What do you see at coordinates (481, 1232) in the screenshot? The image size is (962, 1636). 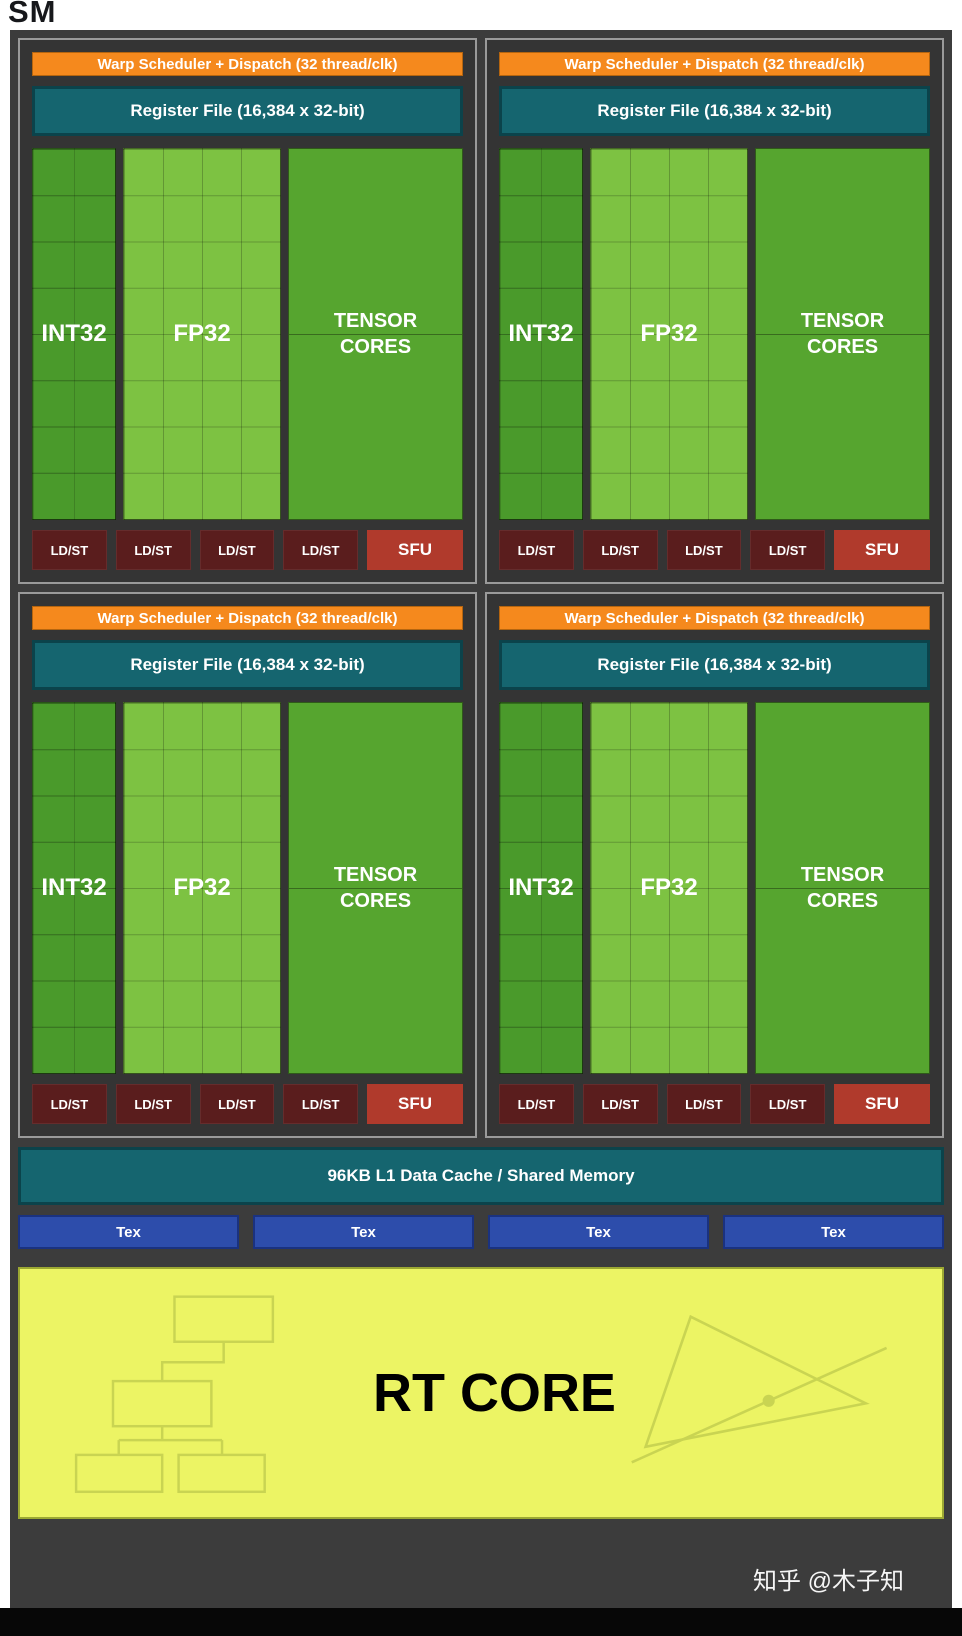 I see `tex-row: Tex Tex Tex Tex` at bounding box center [481, 1232].